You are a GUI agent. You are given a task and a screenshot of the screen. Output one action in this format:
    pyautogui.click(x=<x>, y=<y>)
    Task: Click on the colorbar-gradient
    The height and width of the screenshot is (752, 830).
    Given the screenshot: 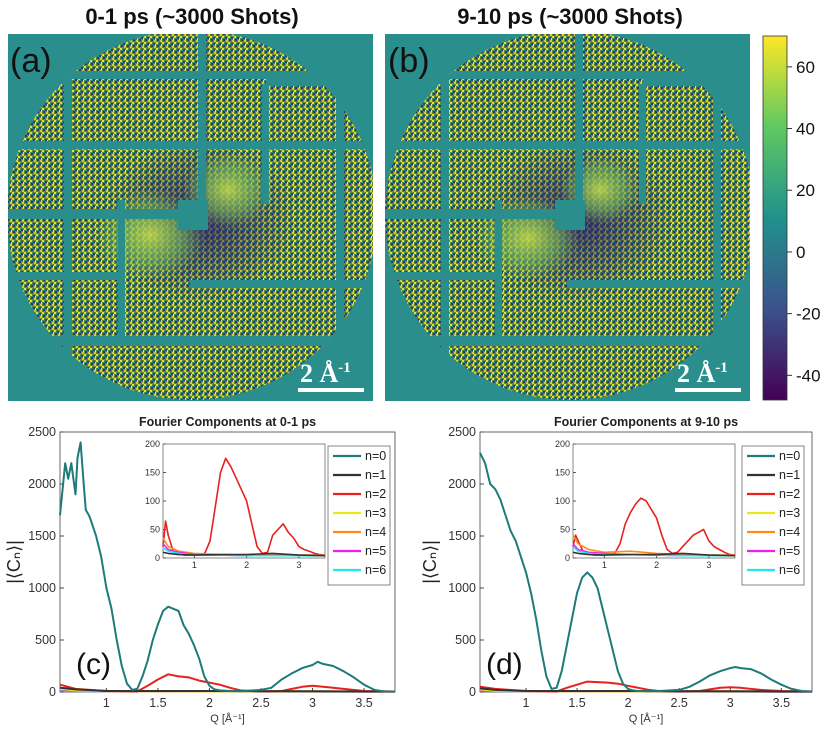 What is the action you would take?
    pyautogui.click(x=775, y=218)
    